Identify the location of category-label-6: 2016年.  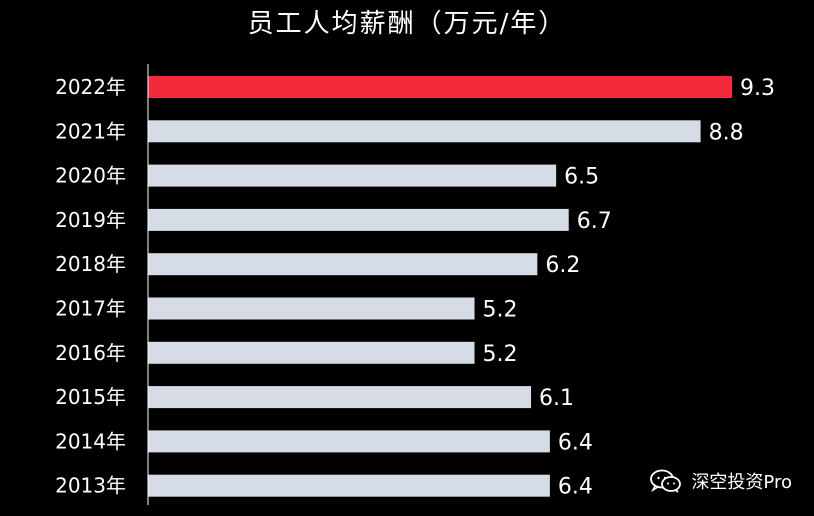
(90, 353).